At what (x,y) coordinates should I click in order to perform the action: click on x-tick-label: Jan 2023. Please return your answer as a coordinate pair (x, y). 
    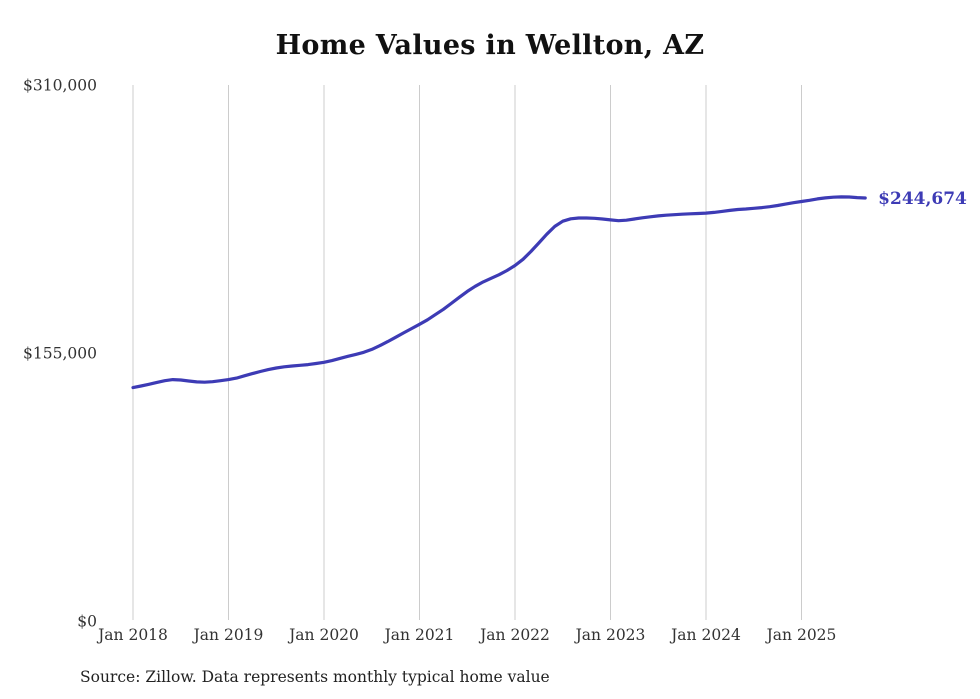
    Looking at the image, I should click on (610, 635).